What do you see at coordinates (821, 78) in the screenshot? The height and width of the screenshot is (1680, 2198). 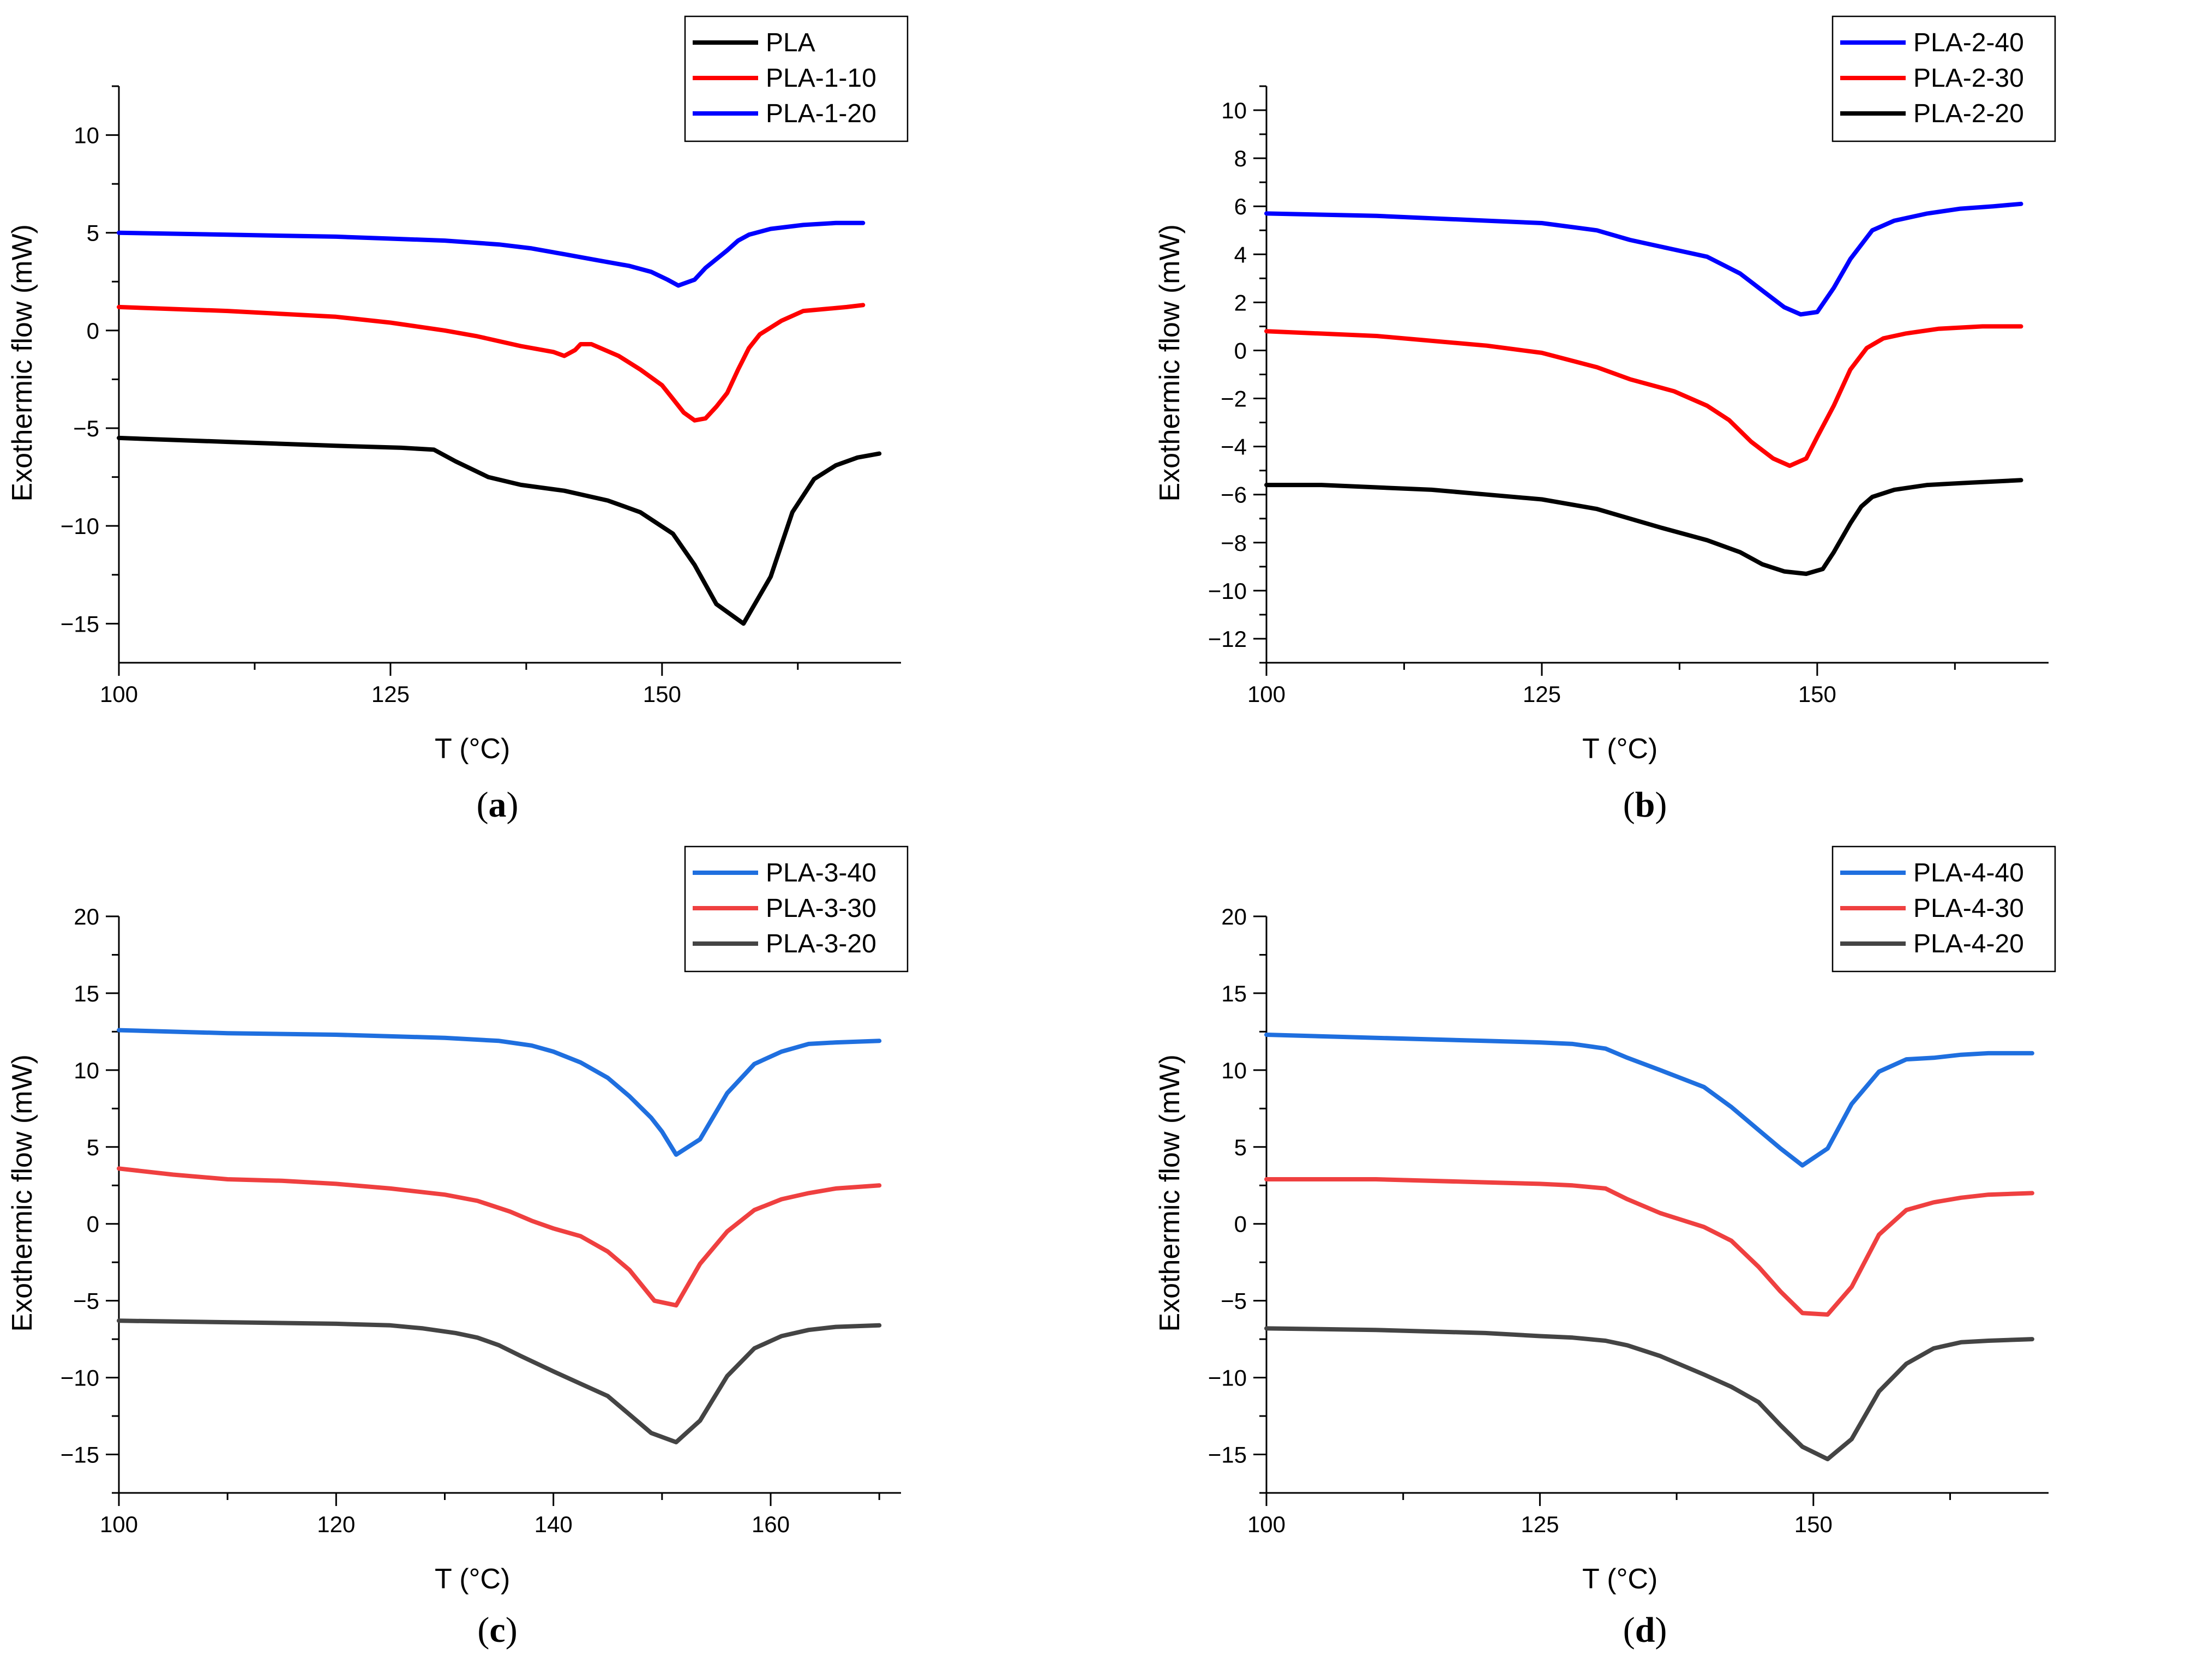 I see `legend-label: PLA-1-10` at bounding box center [821, 78].